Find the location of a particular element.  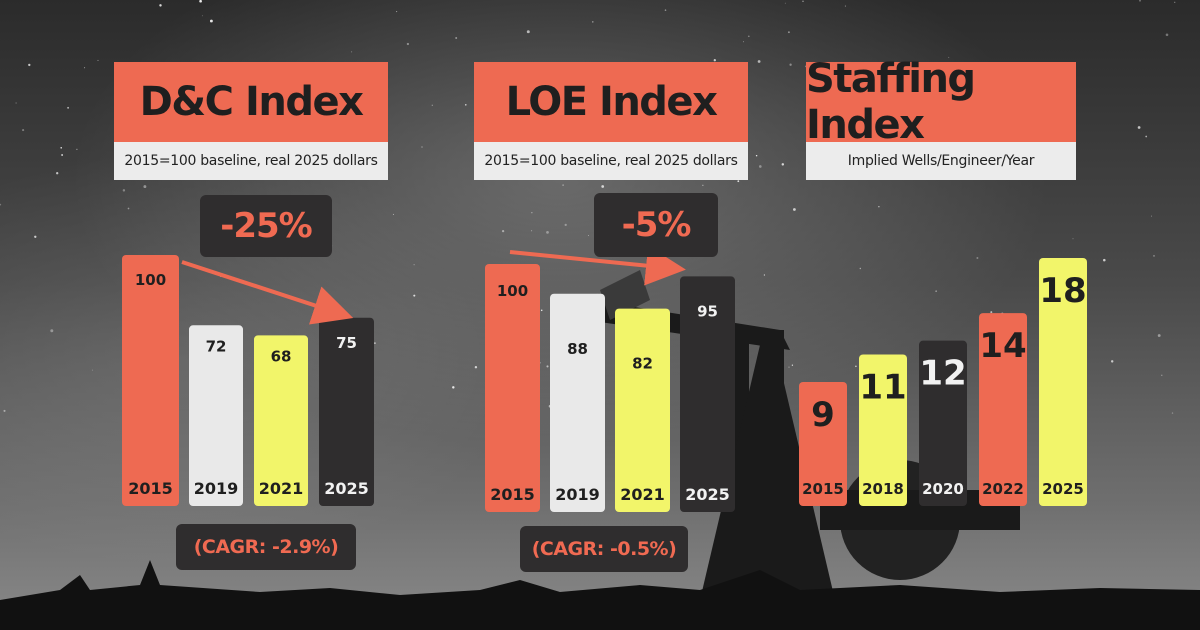

category-label: 2022 is located at coordinates (1003, 489).